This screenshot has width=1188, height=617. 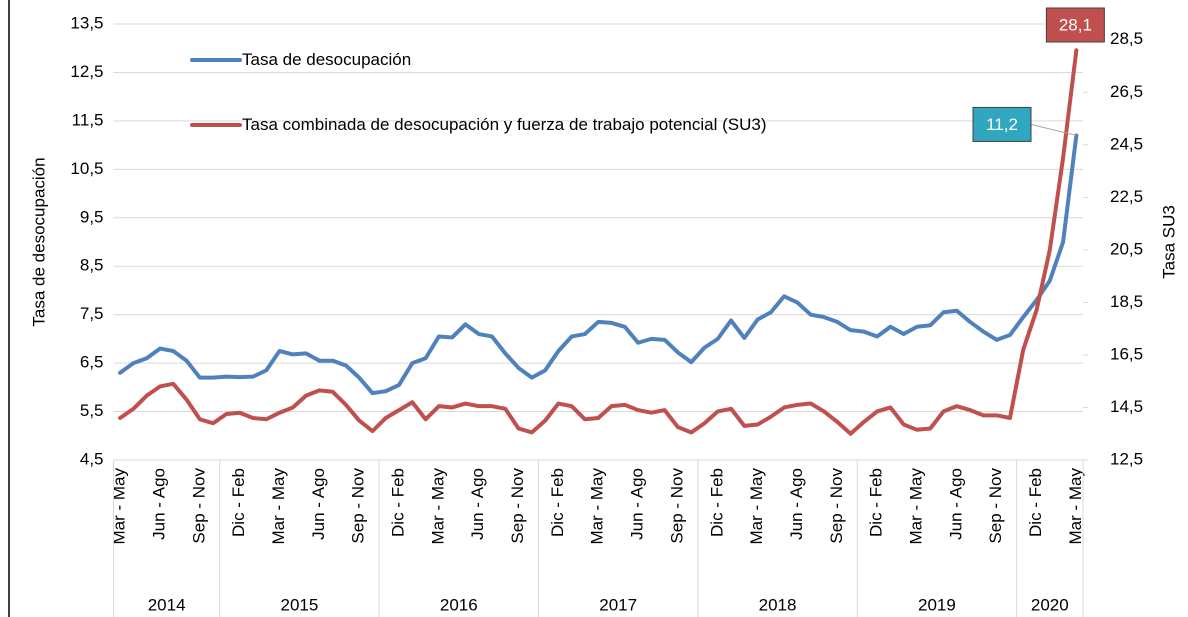 I want to click on y-tick-label: 7,5, so click(x=92, y=313).